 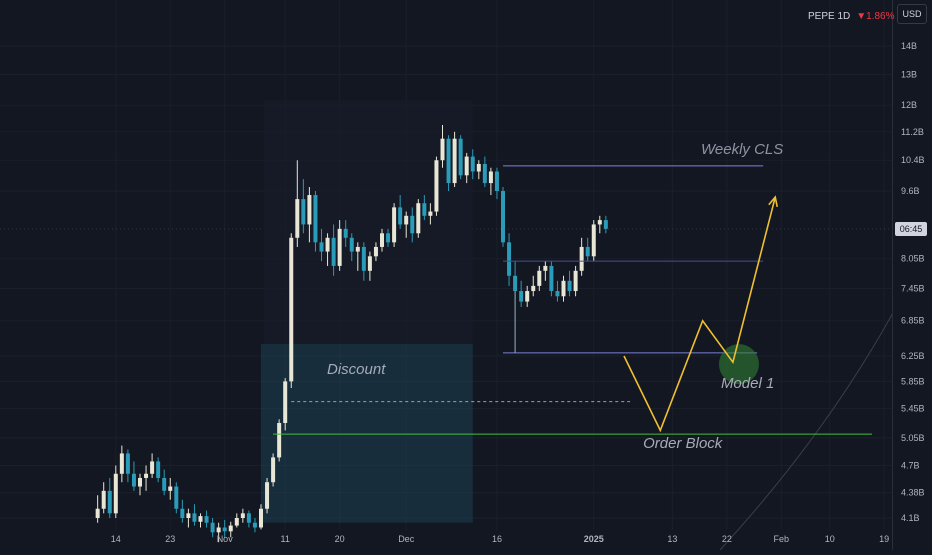 I want to click on x-tick-label: Dec, so click(x=406, y=539).